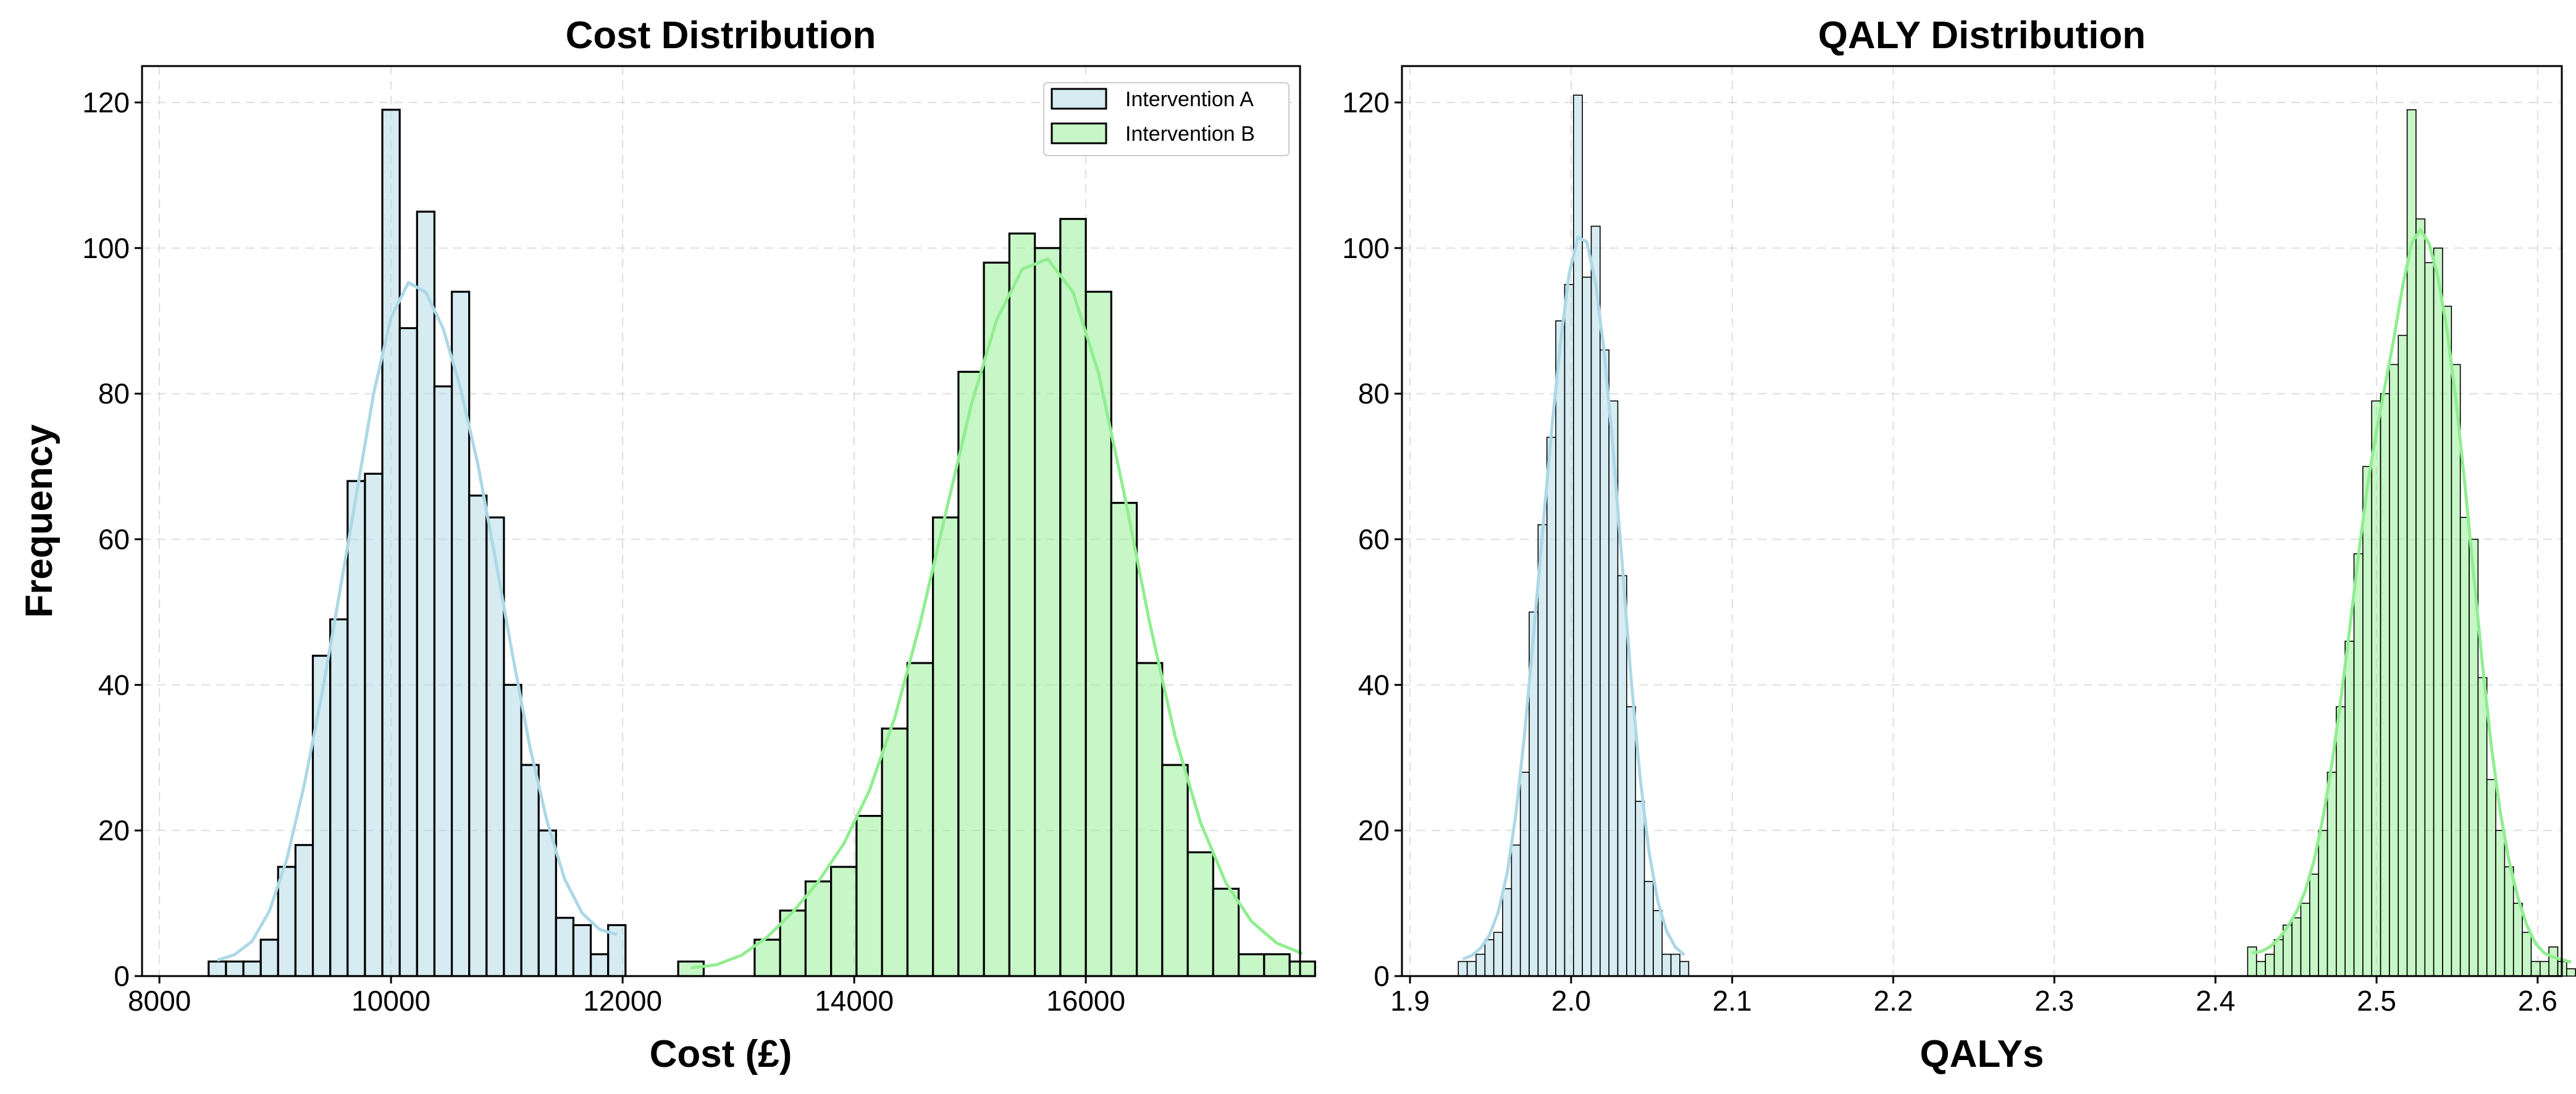 The height and width of the screenshot is (1094, 2576). I want to click on cost-x-tick-label: 14000, so click(854, 1001).